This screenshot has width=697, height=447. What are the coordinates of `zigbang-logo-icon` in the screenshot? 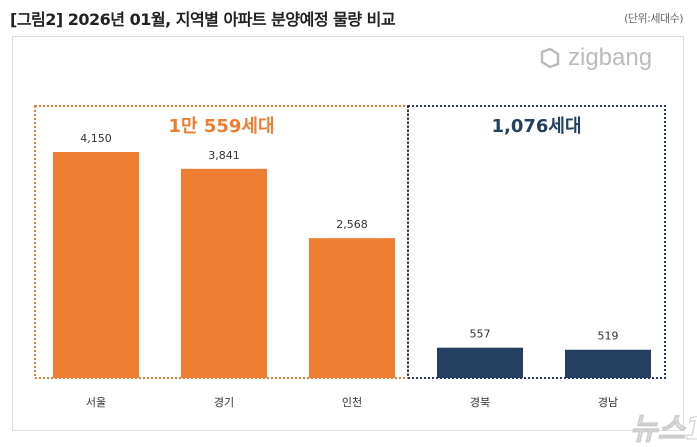 It's located at (550, 58).